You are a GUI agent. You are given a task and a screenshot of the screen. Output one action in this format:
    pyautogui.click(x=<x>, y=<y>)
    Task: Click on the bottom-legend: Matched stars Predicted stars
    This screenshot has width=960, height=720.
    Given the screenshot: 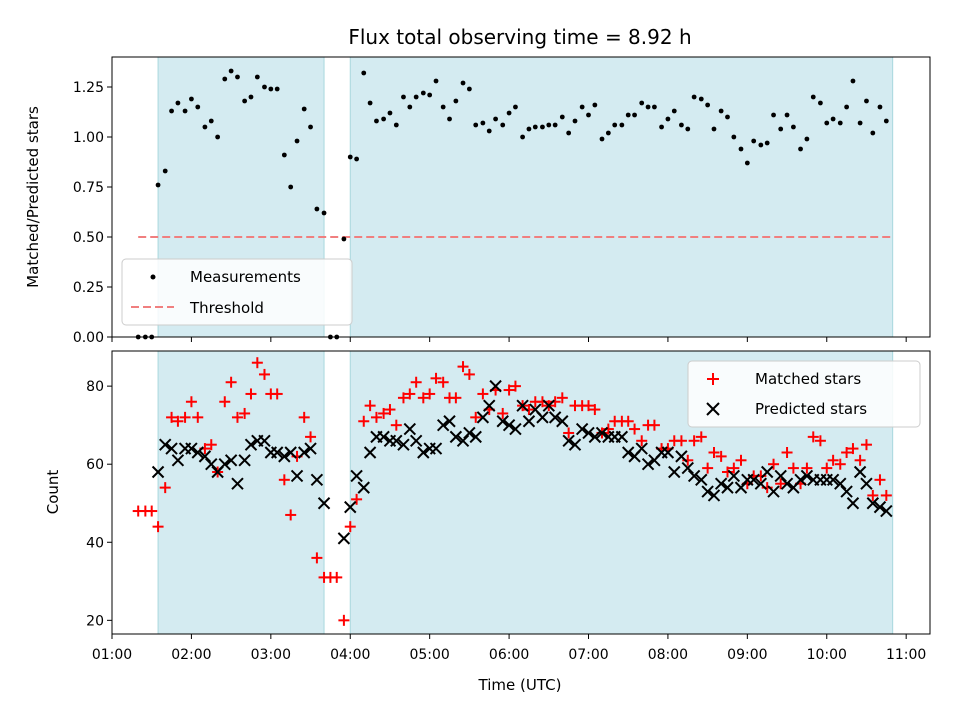 What is the action you would take?
    pyautogui.click(x=804, y=394)
    